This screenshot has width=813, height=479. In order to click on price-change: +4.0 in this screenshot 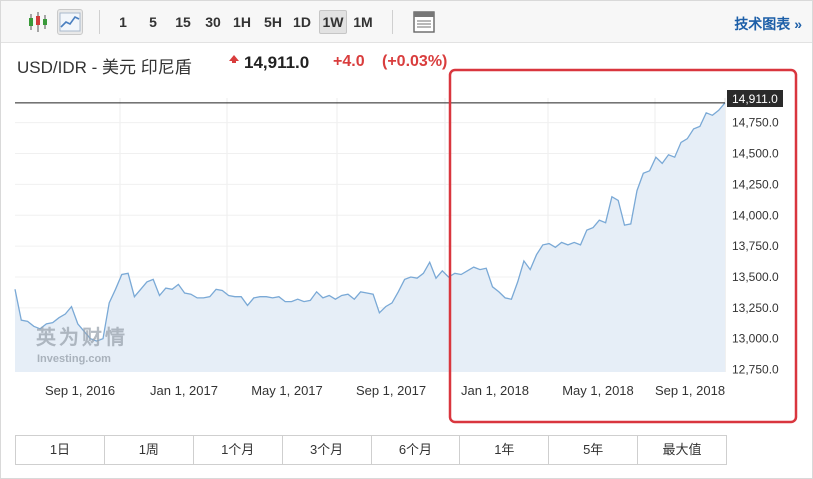, I will do `click(349, 61)`.